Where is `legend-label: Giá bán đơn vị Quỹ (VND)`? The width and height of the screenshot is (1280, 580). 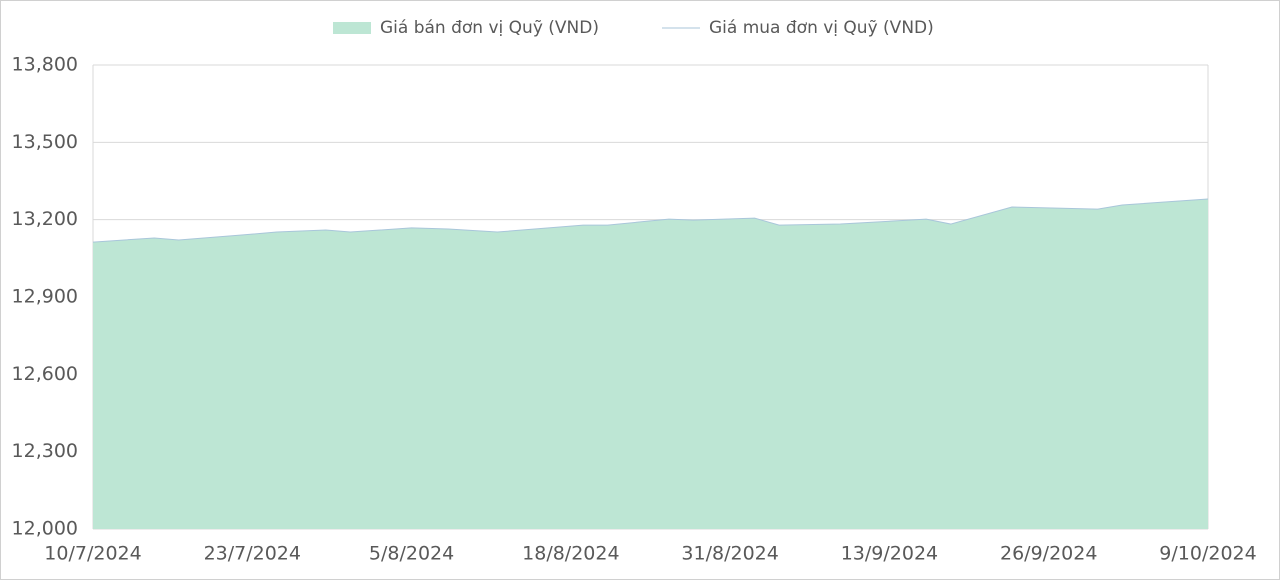 legend-label: Giá bán đơn vị Quỹ (VND) is located at coordinates (489, 28).